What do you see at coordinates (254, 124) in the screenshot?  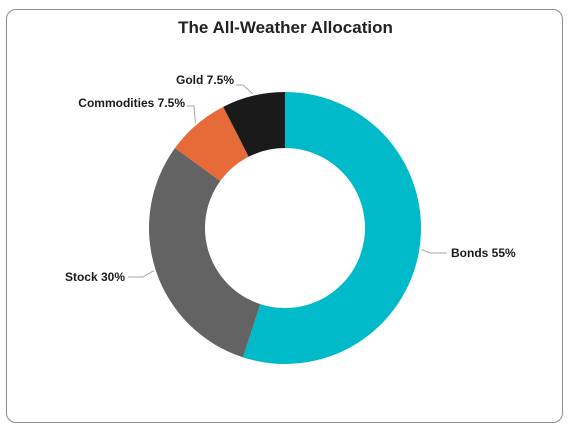 I see `slice-gold` at bounding box center [254, 124].